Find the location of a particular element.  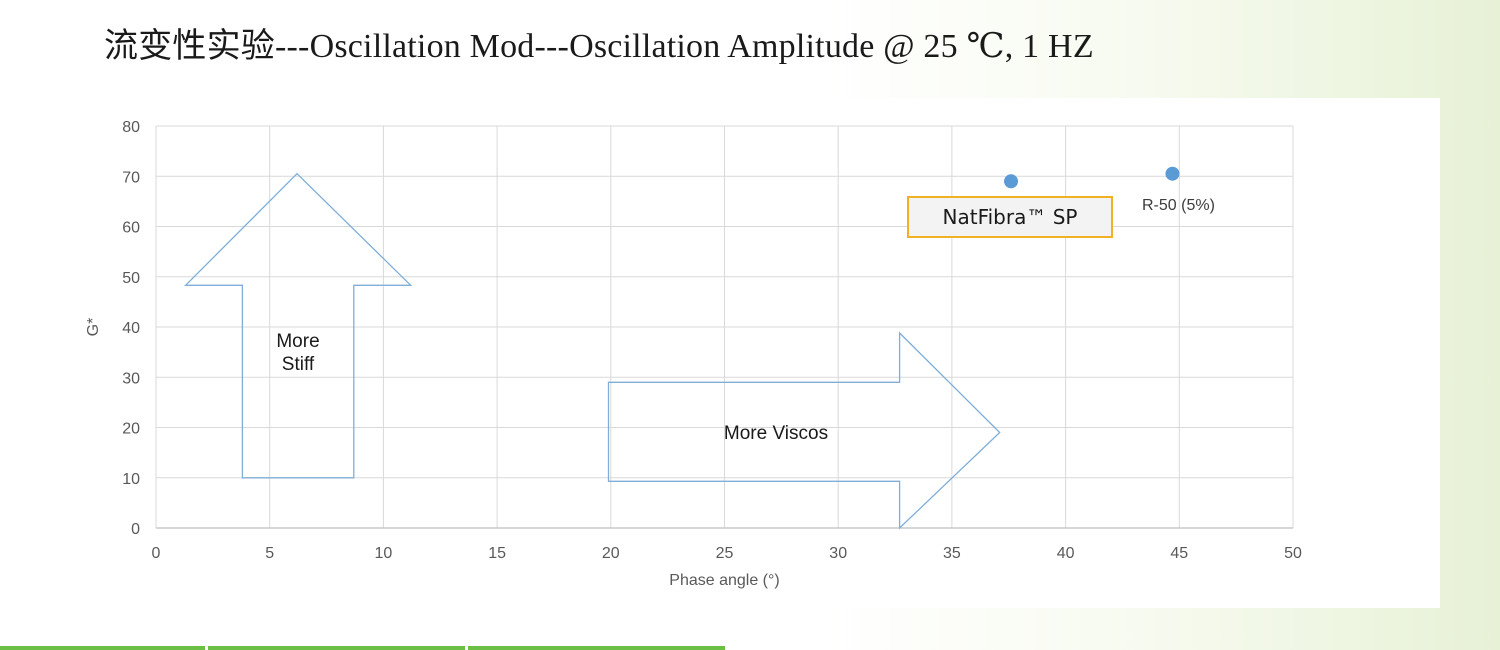

x-tick-label: 0 is located at coordinates (156, 553).